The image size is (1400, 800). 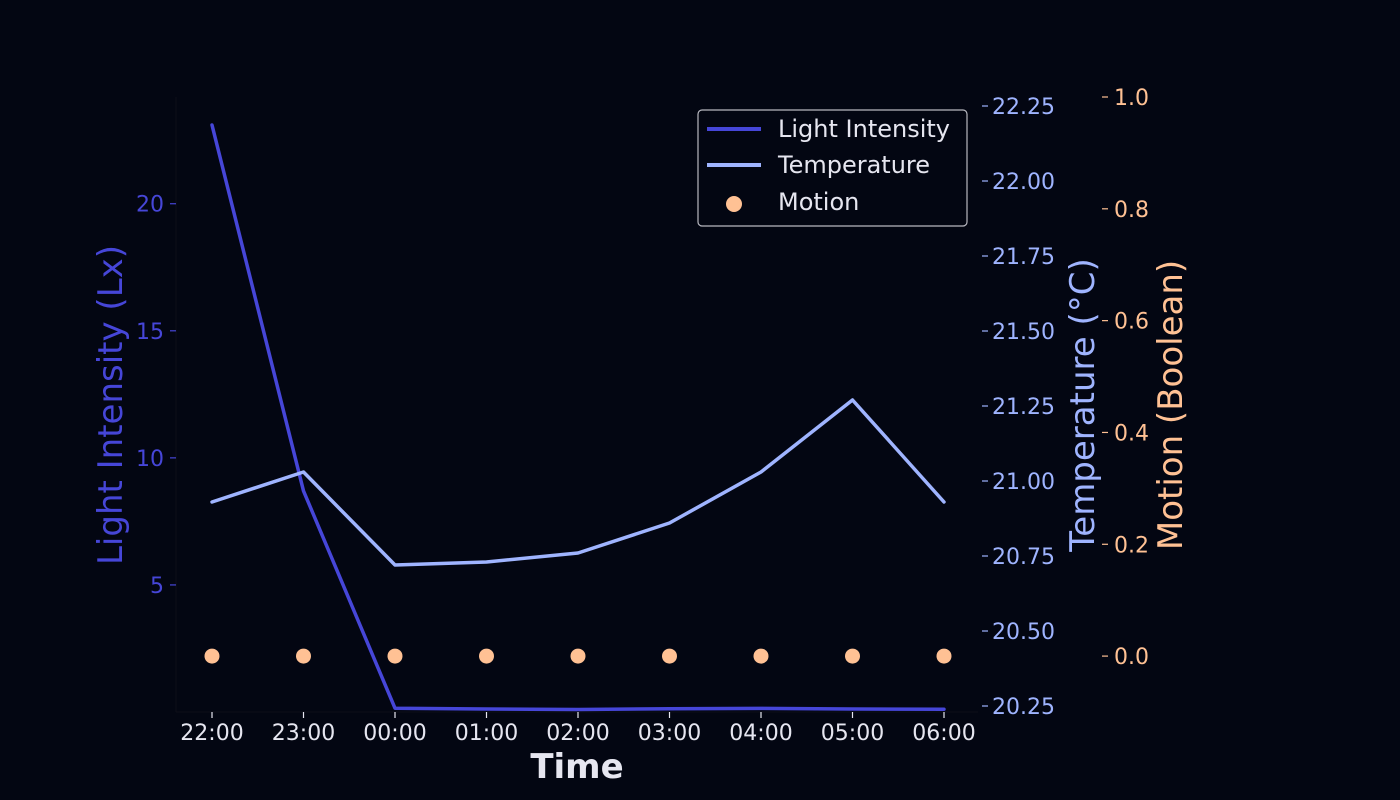 I want to click on left-tick-label: 15, so click(x=150, y=332).